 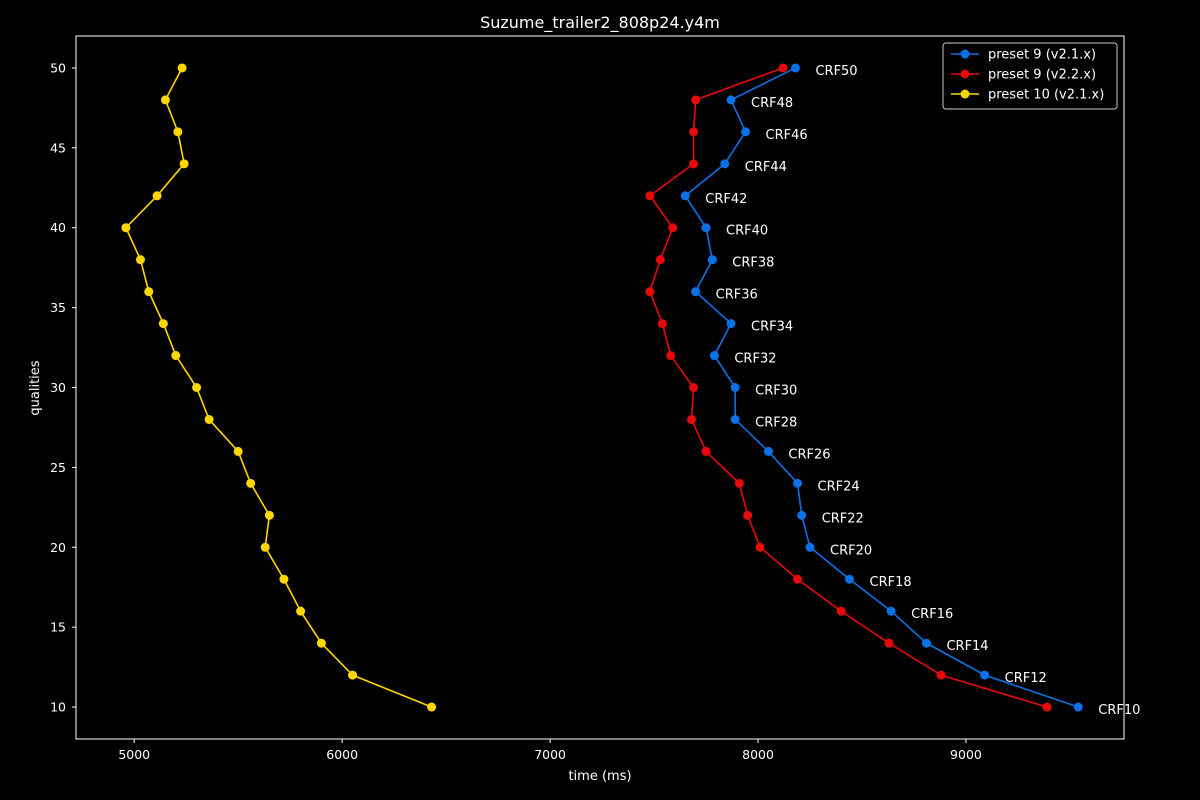 What do you see at coordinates (58, 547) in the screenshot?
I see `y-tick-label: 20` at bounding box center [58, 547].